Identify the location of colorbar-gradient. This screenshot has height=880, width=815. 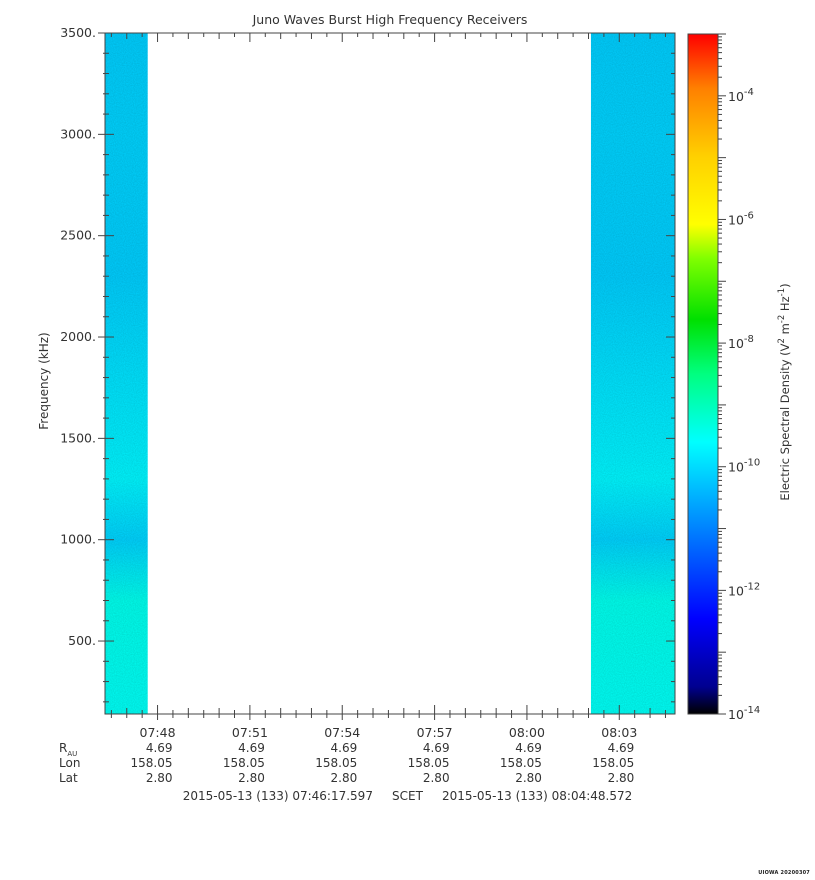
(703, 374).